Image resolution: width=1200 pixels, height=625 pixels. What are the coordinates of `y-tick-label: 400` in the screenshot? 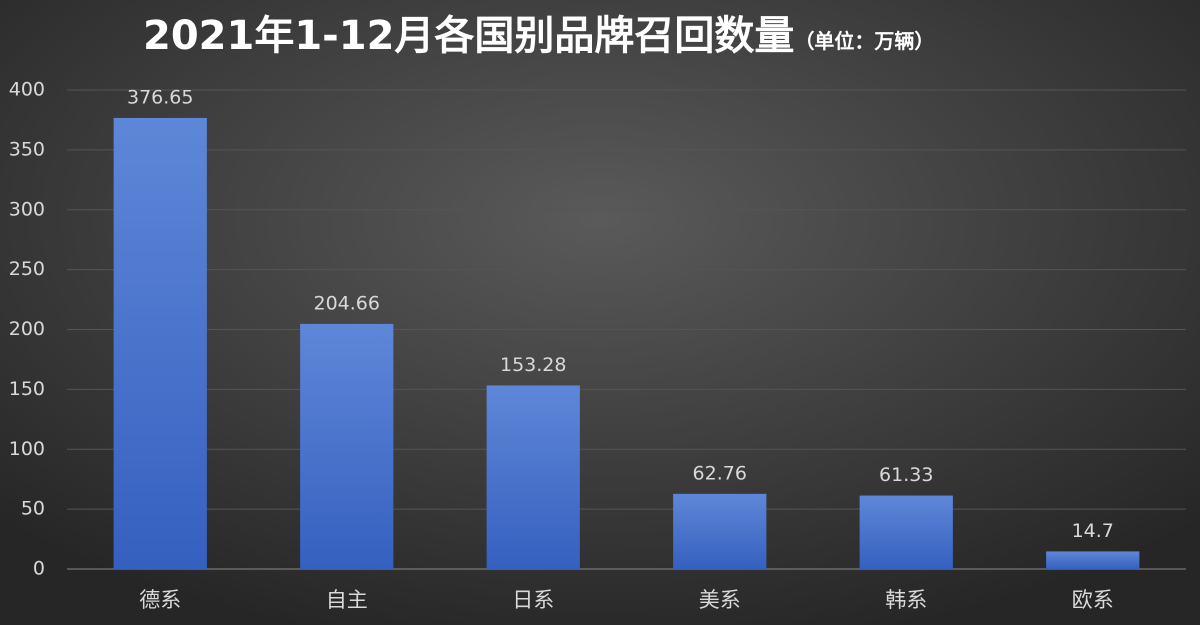 It's located at (27, 90).